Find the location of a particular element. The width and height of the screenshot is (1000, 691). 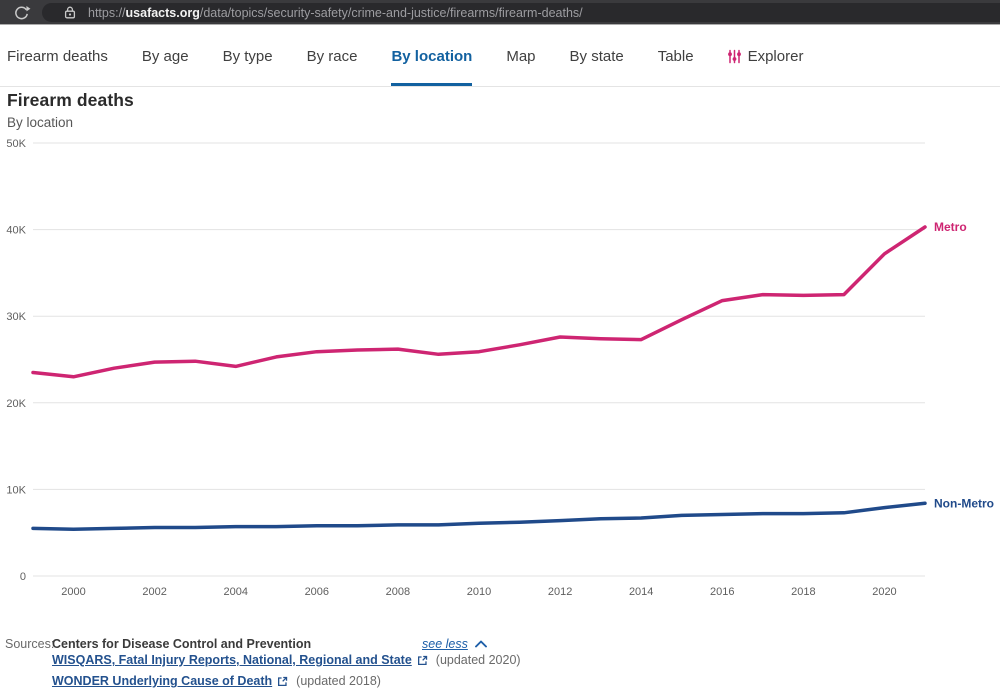

x-axis-tick-label: 2004 is located at coordinates (235, 592).